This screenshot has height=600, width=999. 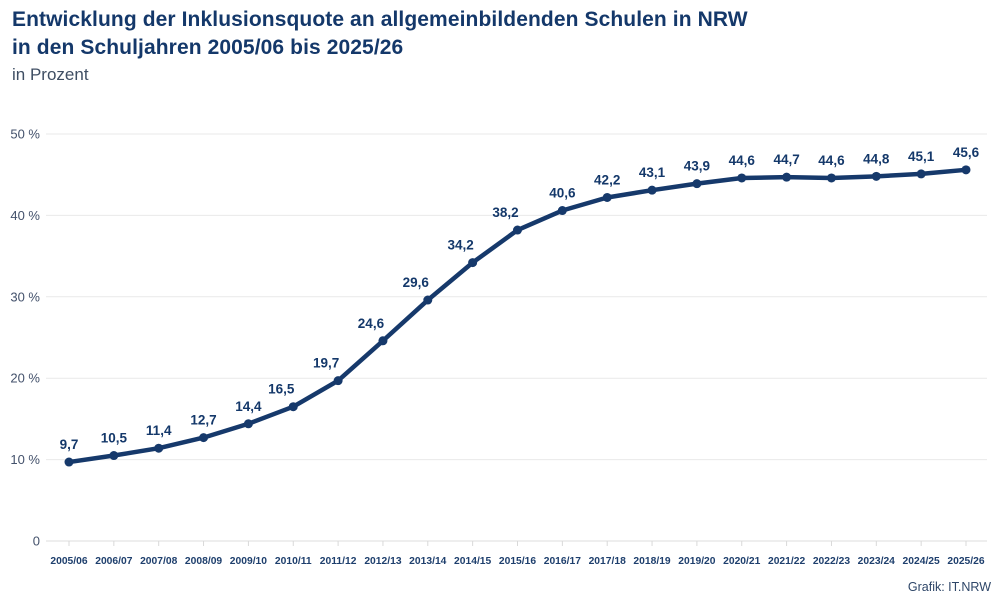 What do you see at coordinates (203, 420) in the screenshot?
I see `data-point-label: 12,7` at bounding box center [203, 420].